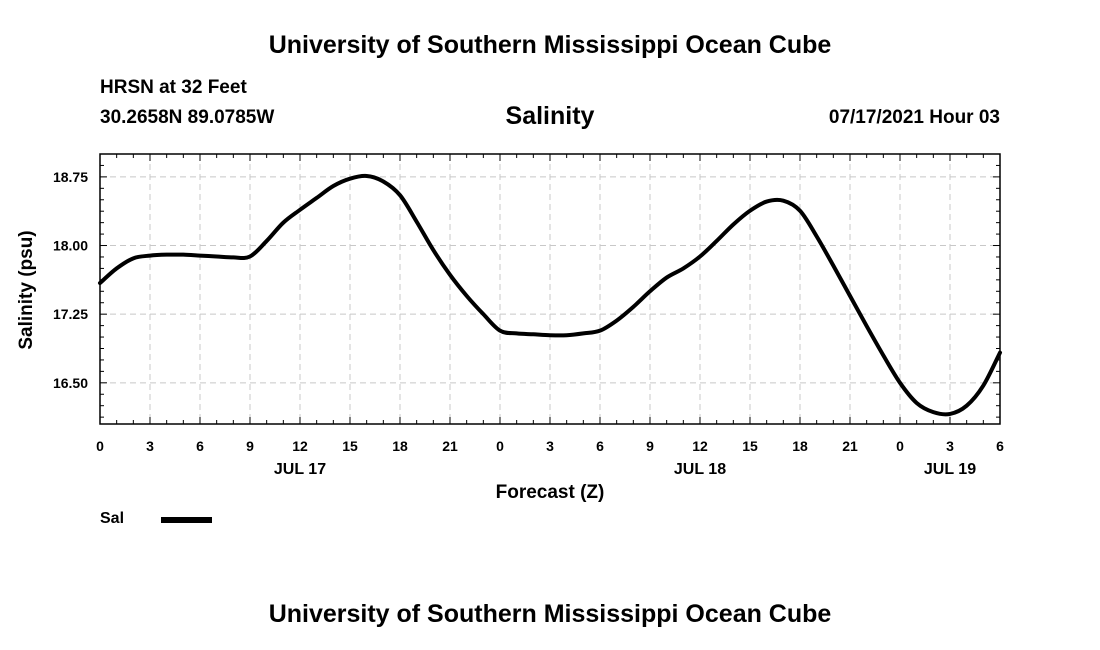  What do you see at coordinates (550, 116) in the screenshot?
I see `plot-title: Salinity` at bounding box center [550, 116].